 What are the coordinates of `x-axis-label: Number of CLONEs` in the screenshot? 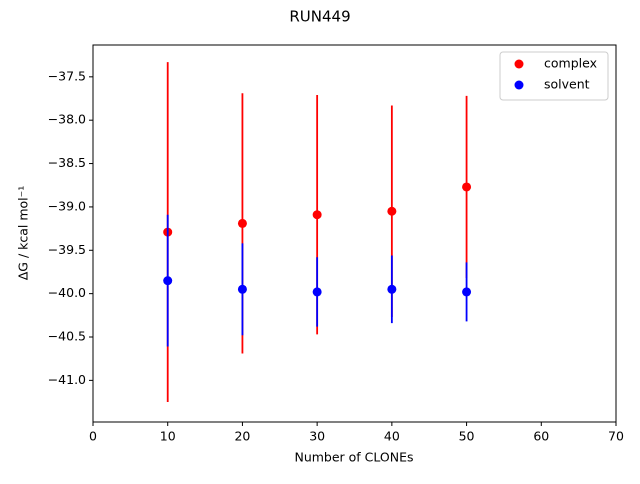 It's located at (353, 457).